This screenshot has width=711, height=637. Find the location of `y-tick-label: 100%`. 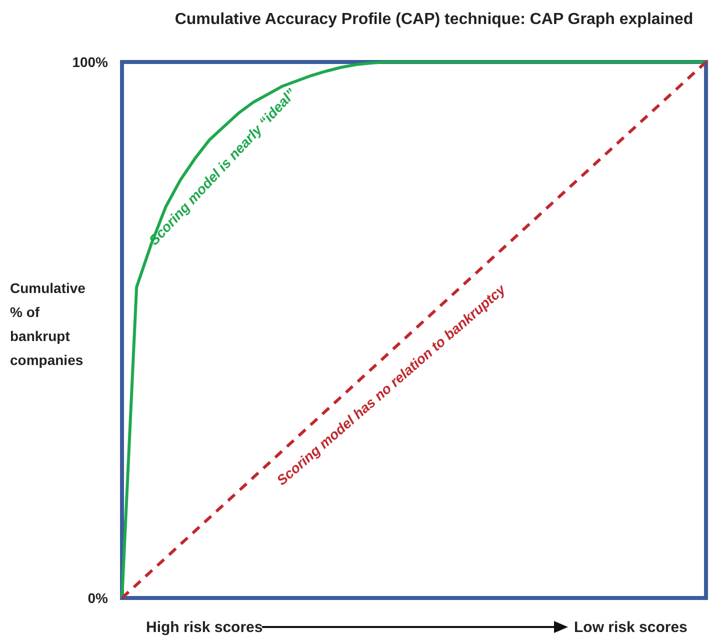

y-tick-label: 100% is located at coordinates (90, 62).